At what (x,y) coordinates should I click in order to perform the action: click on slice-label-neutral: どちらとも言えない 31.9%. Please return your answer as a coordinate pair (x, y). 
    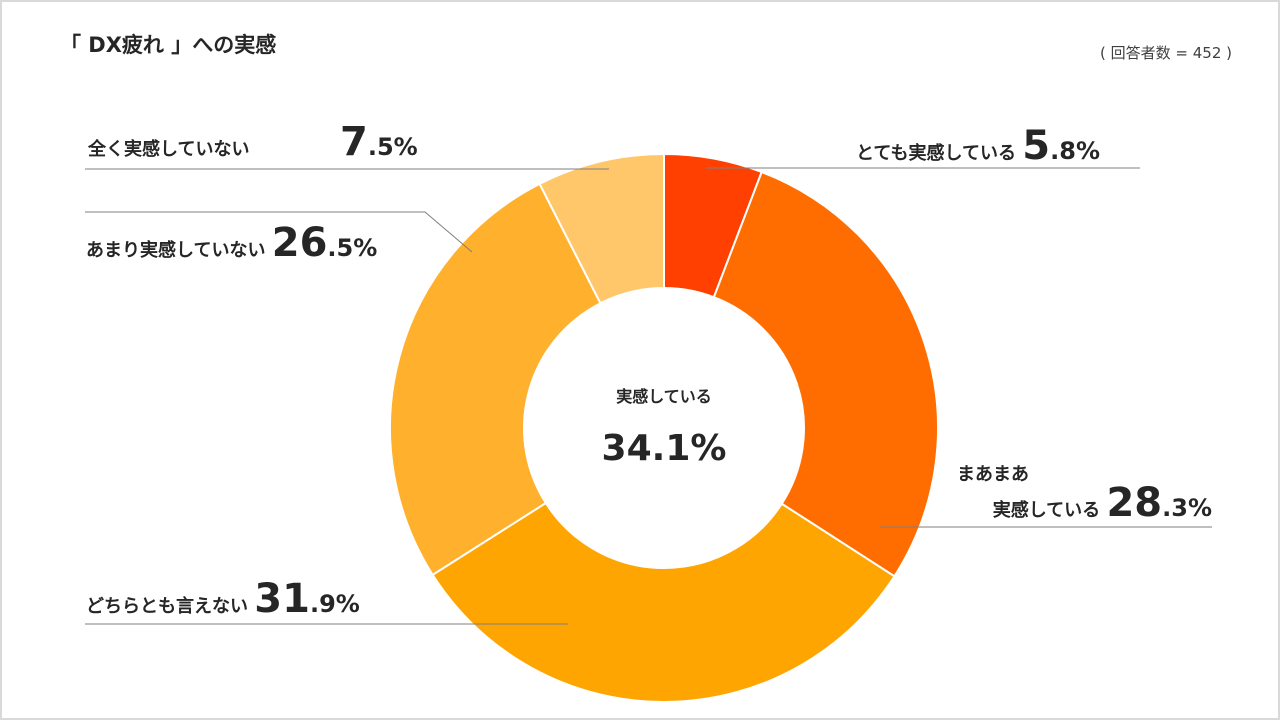
    Looking at the image, I should click on (223, 599).